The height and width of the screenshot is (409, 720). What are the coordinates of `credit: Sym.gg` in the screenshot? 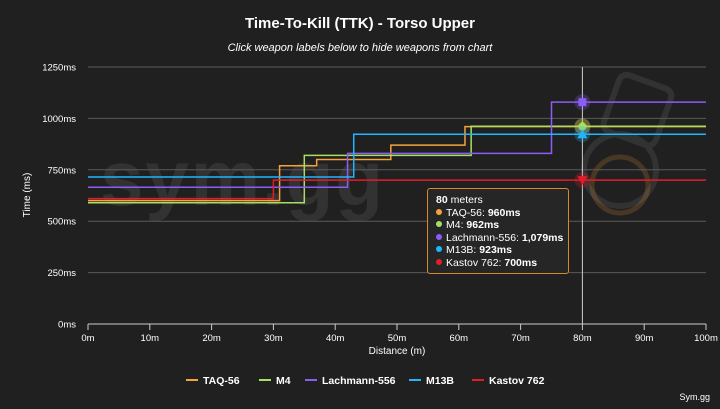 It's located at (694, 397).